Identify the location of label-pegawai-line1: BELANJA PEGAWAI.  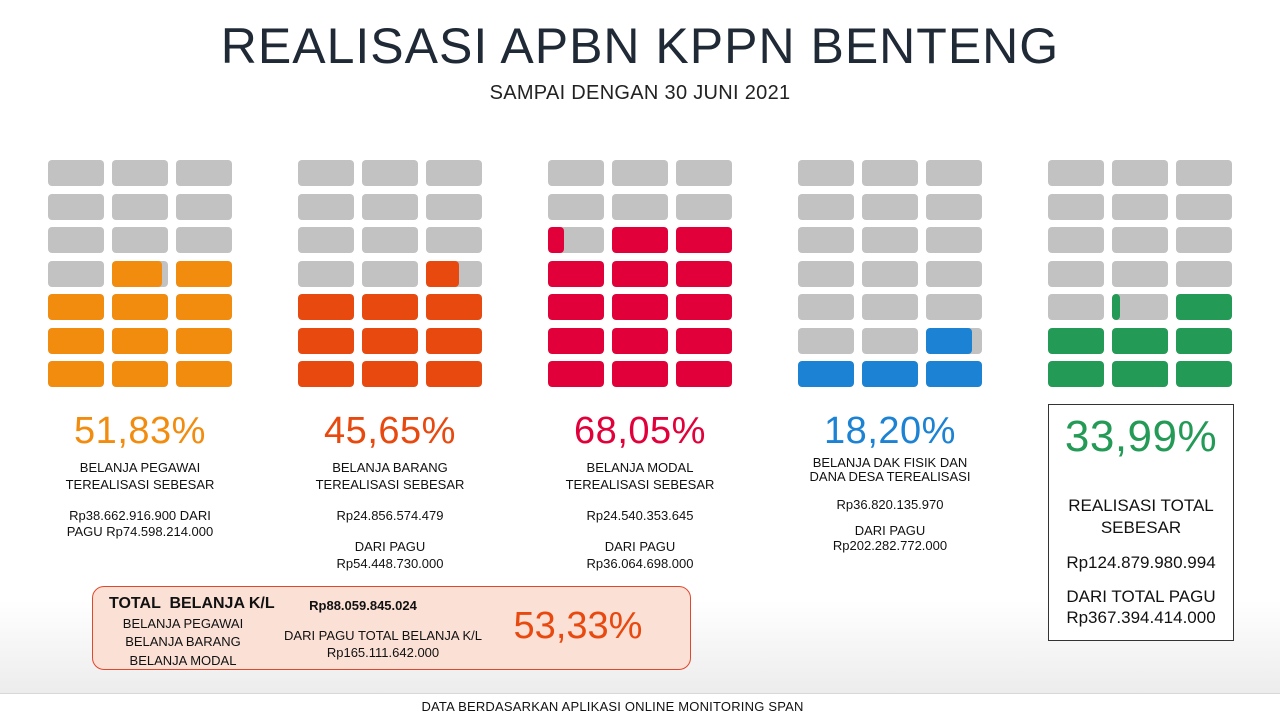
(140, 467).